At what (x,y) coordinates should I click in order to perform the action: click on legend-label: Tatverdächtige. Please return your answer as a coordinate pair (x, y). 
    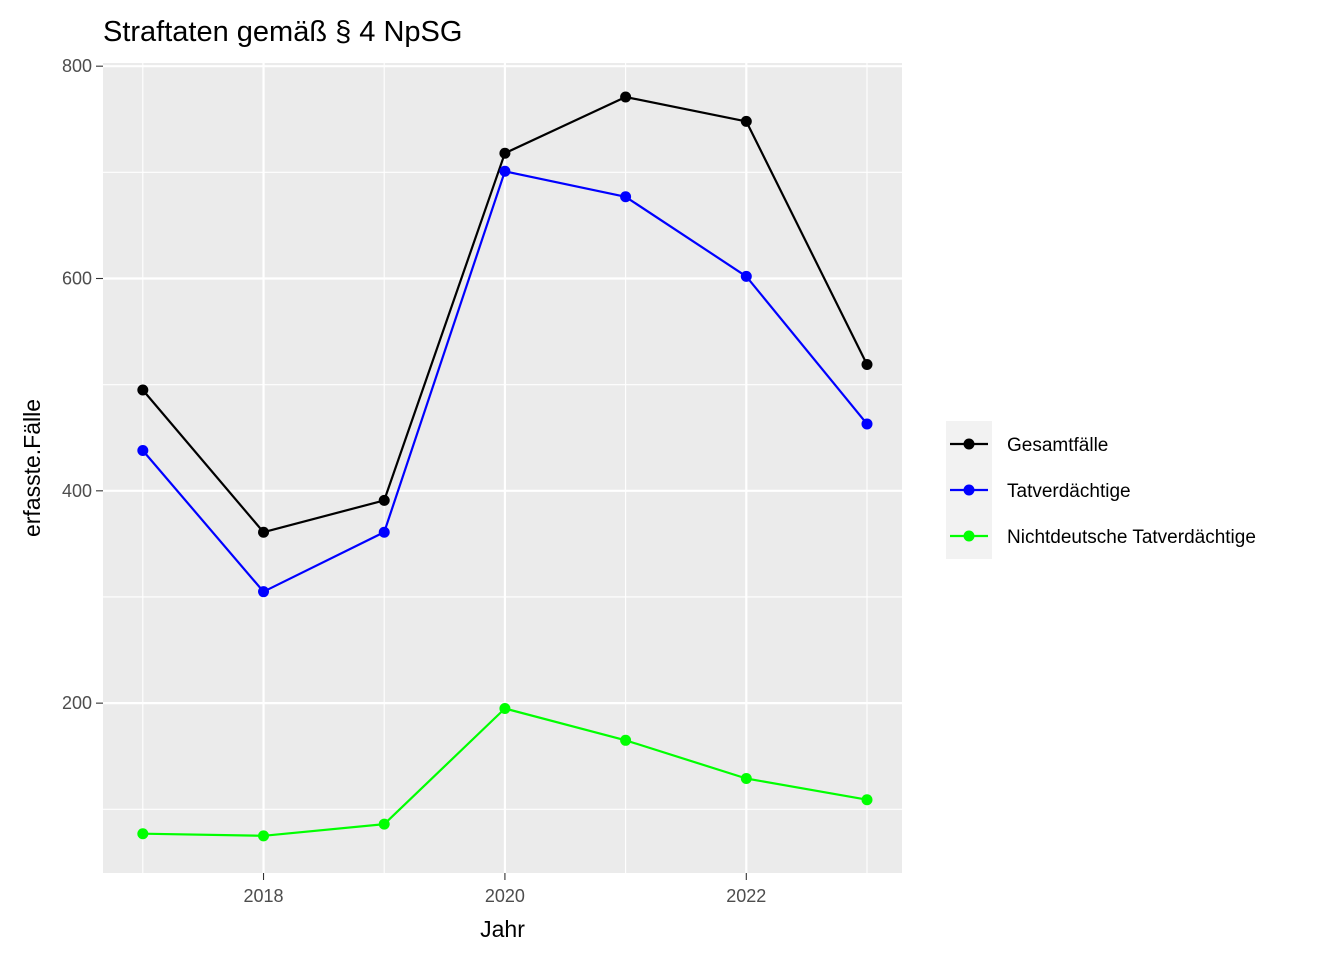
    Looking at the image, I should click on (1069, 491).